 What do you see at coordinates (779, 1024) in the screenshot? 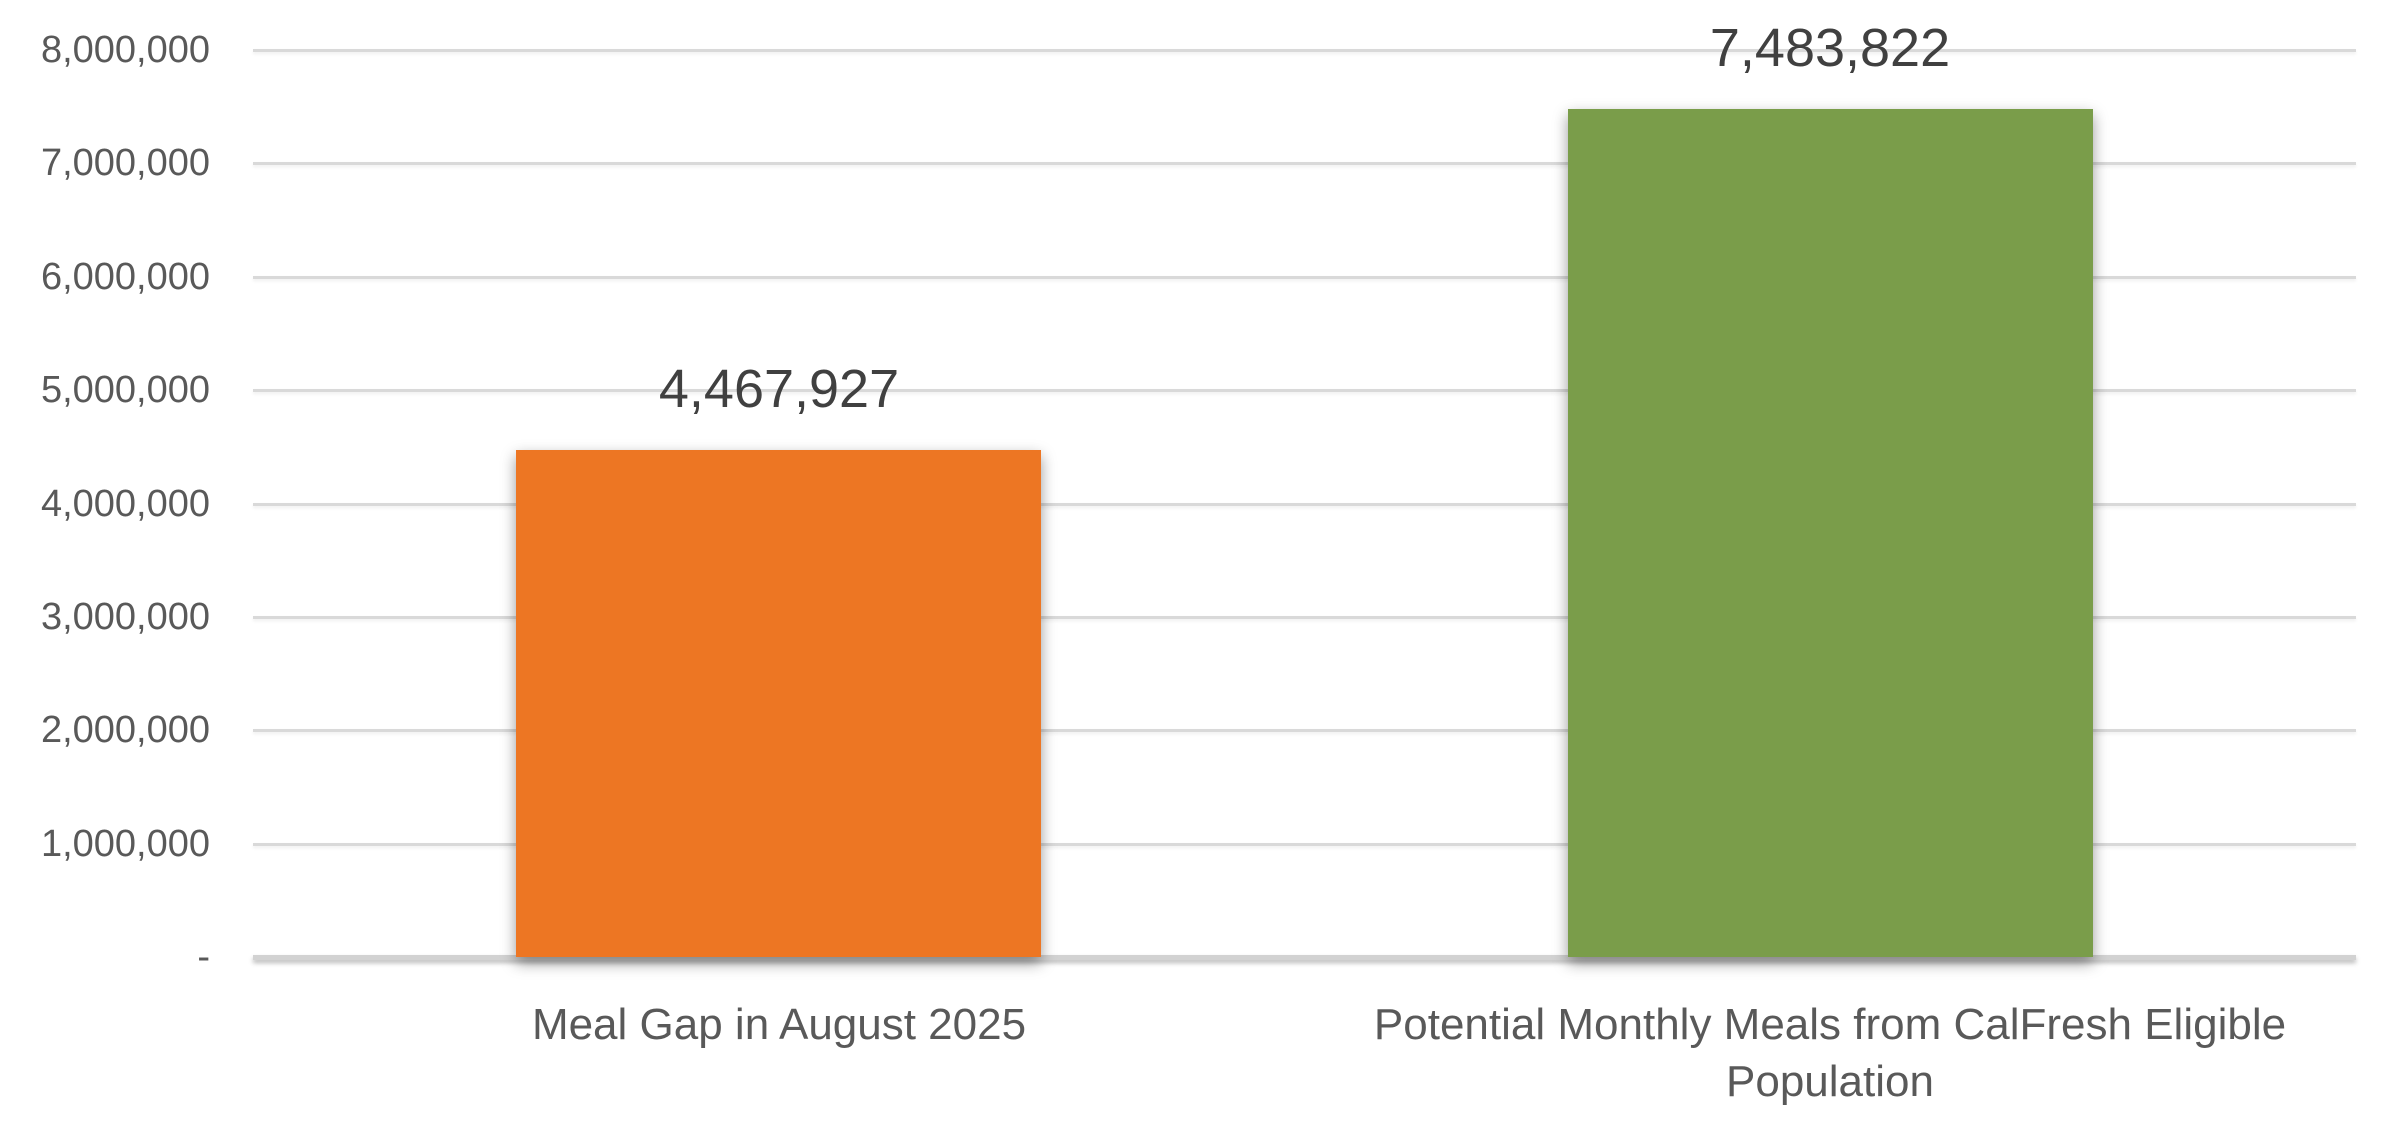
I see `category-label: Meal Gap in August 2025` at bounding box center [779, 1024].